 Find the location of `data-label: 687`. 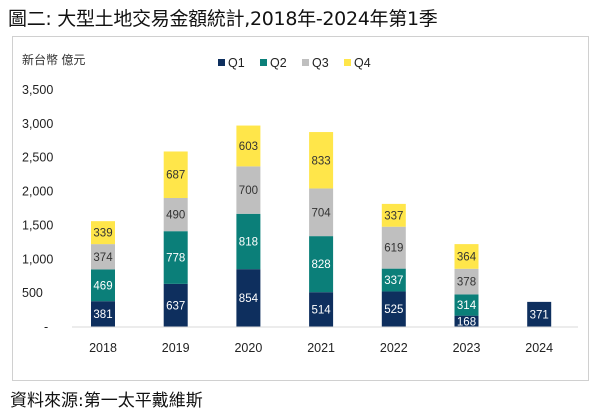

data-label: 687 is located at coordinates (175, 176).